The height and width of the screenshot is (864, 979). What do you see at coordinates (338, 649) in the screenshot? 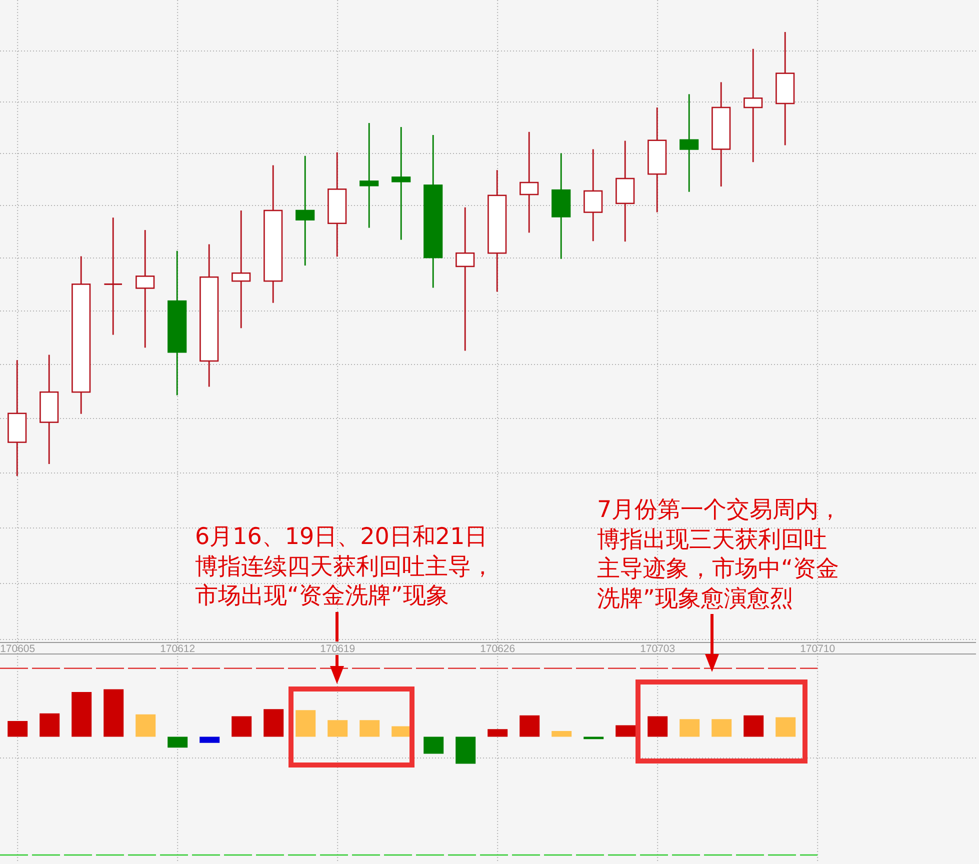
I see `x-tick-label: 170619` at bounding box center [338, 649].